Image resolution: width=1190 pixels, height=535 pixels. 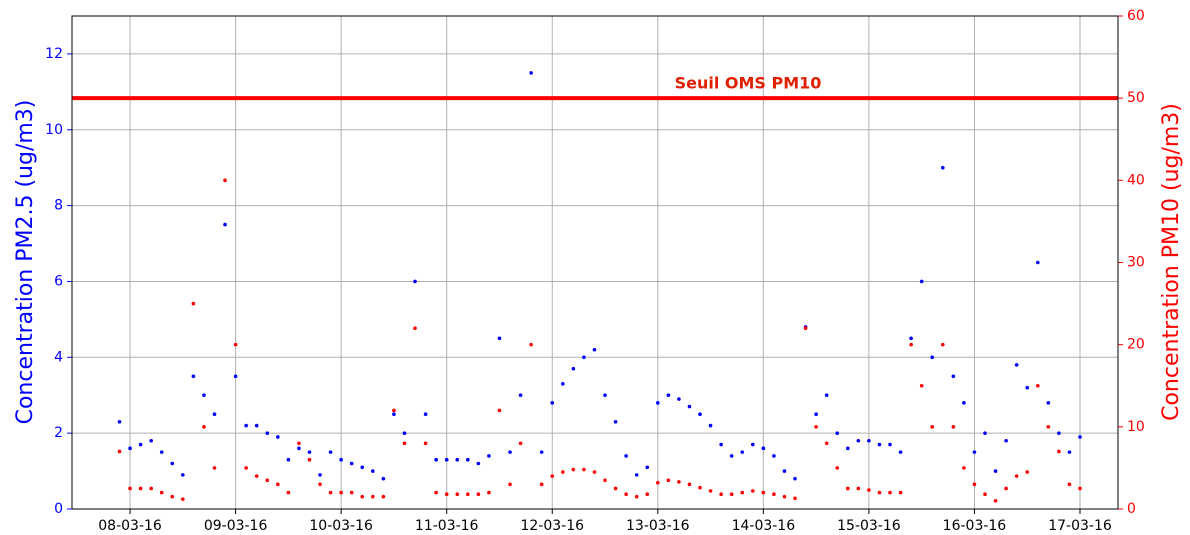 What do you see at coordinates (1080, 526) in the screenshot?
I see `x-tick-label: 17-03-16` at bounding box center [1080, 526].